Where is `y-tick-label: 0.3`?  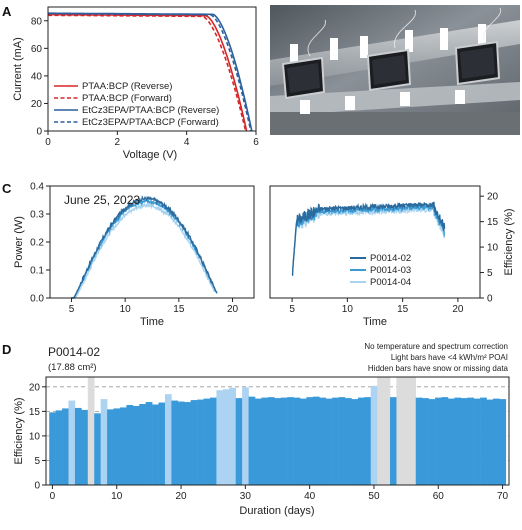
y-tick-label: 0.3 is located at coordinates (37, 215).